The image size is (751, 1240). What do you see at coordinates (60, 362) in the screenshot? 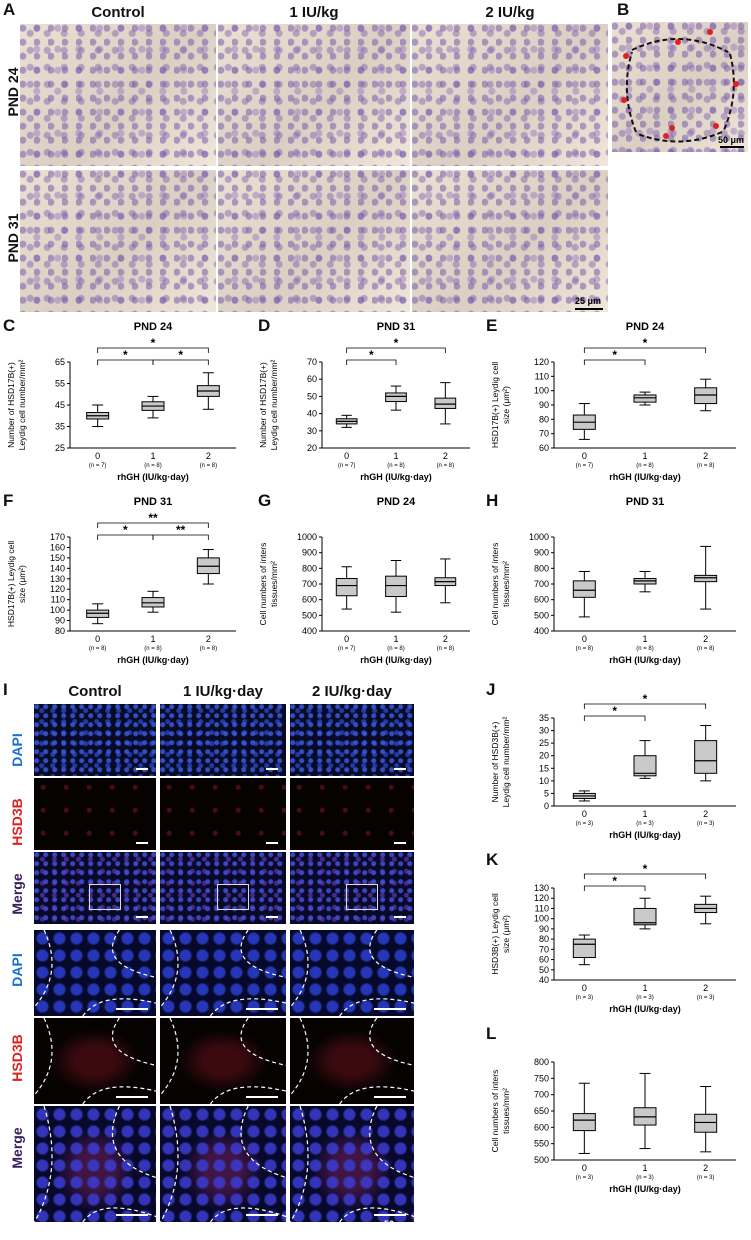
I see `y-tick-label: 65` at bounding box center [60, 362].